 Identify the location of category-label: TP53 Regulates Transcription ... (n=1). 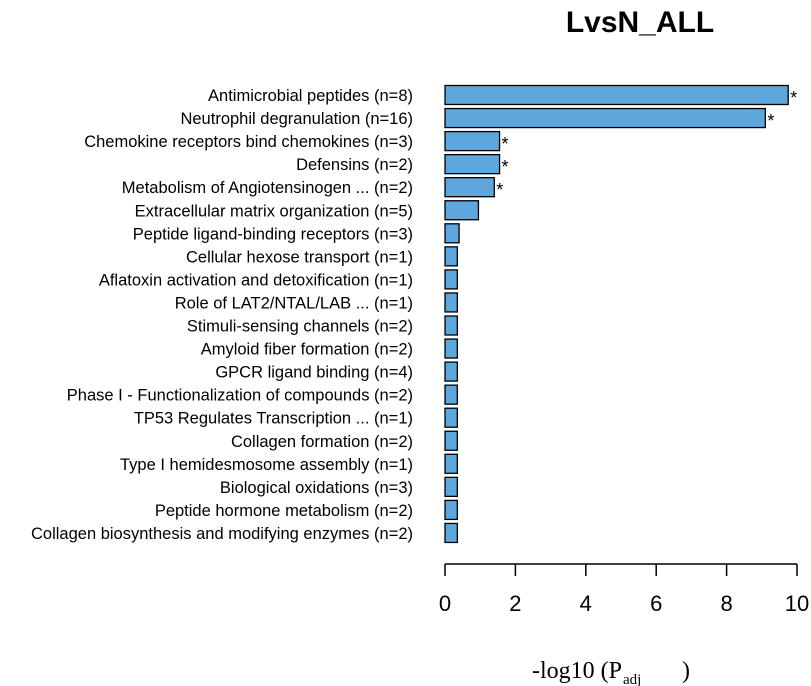
(273, 419).